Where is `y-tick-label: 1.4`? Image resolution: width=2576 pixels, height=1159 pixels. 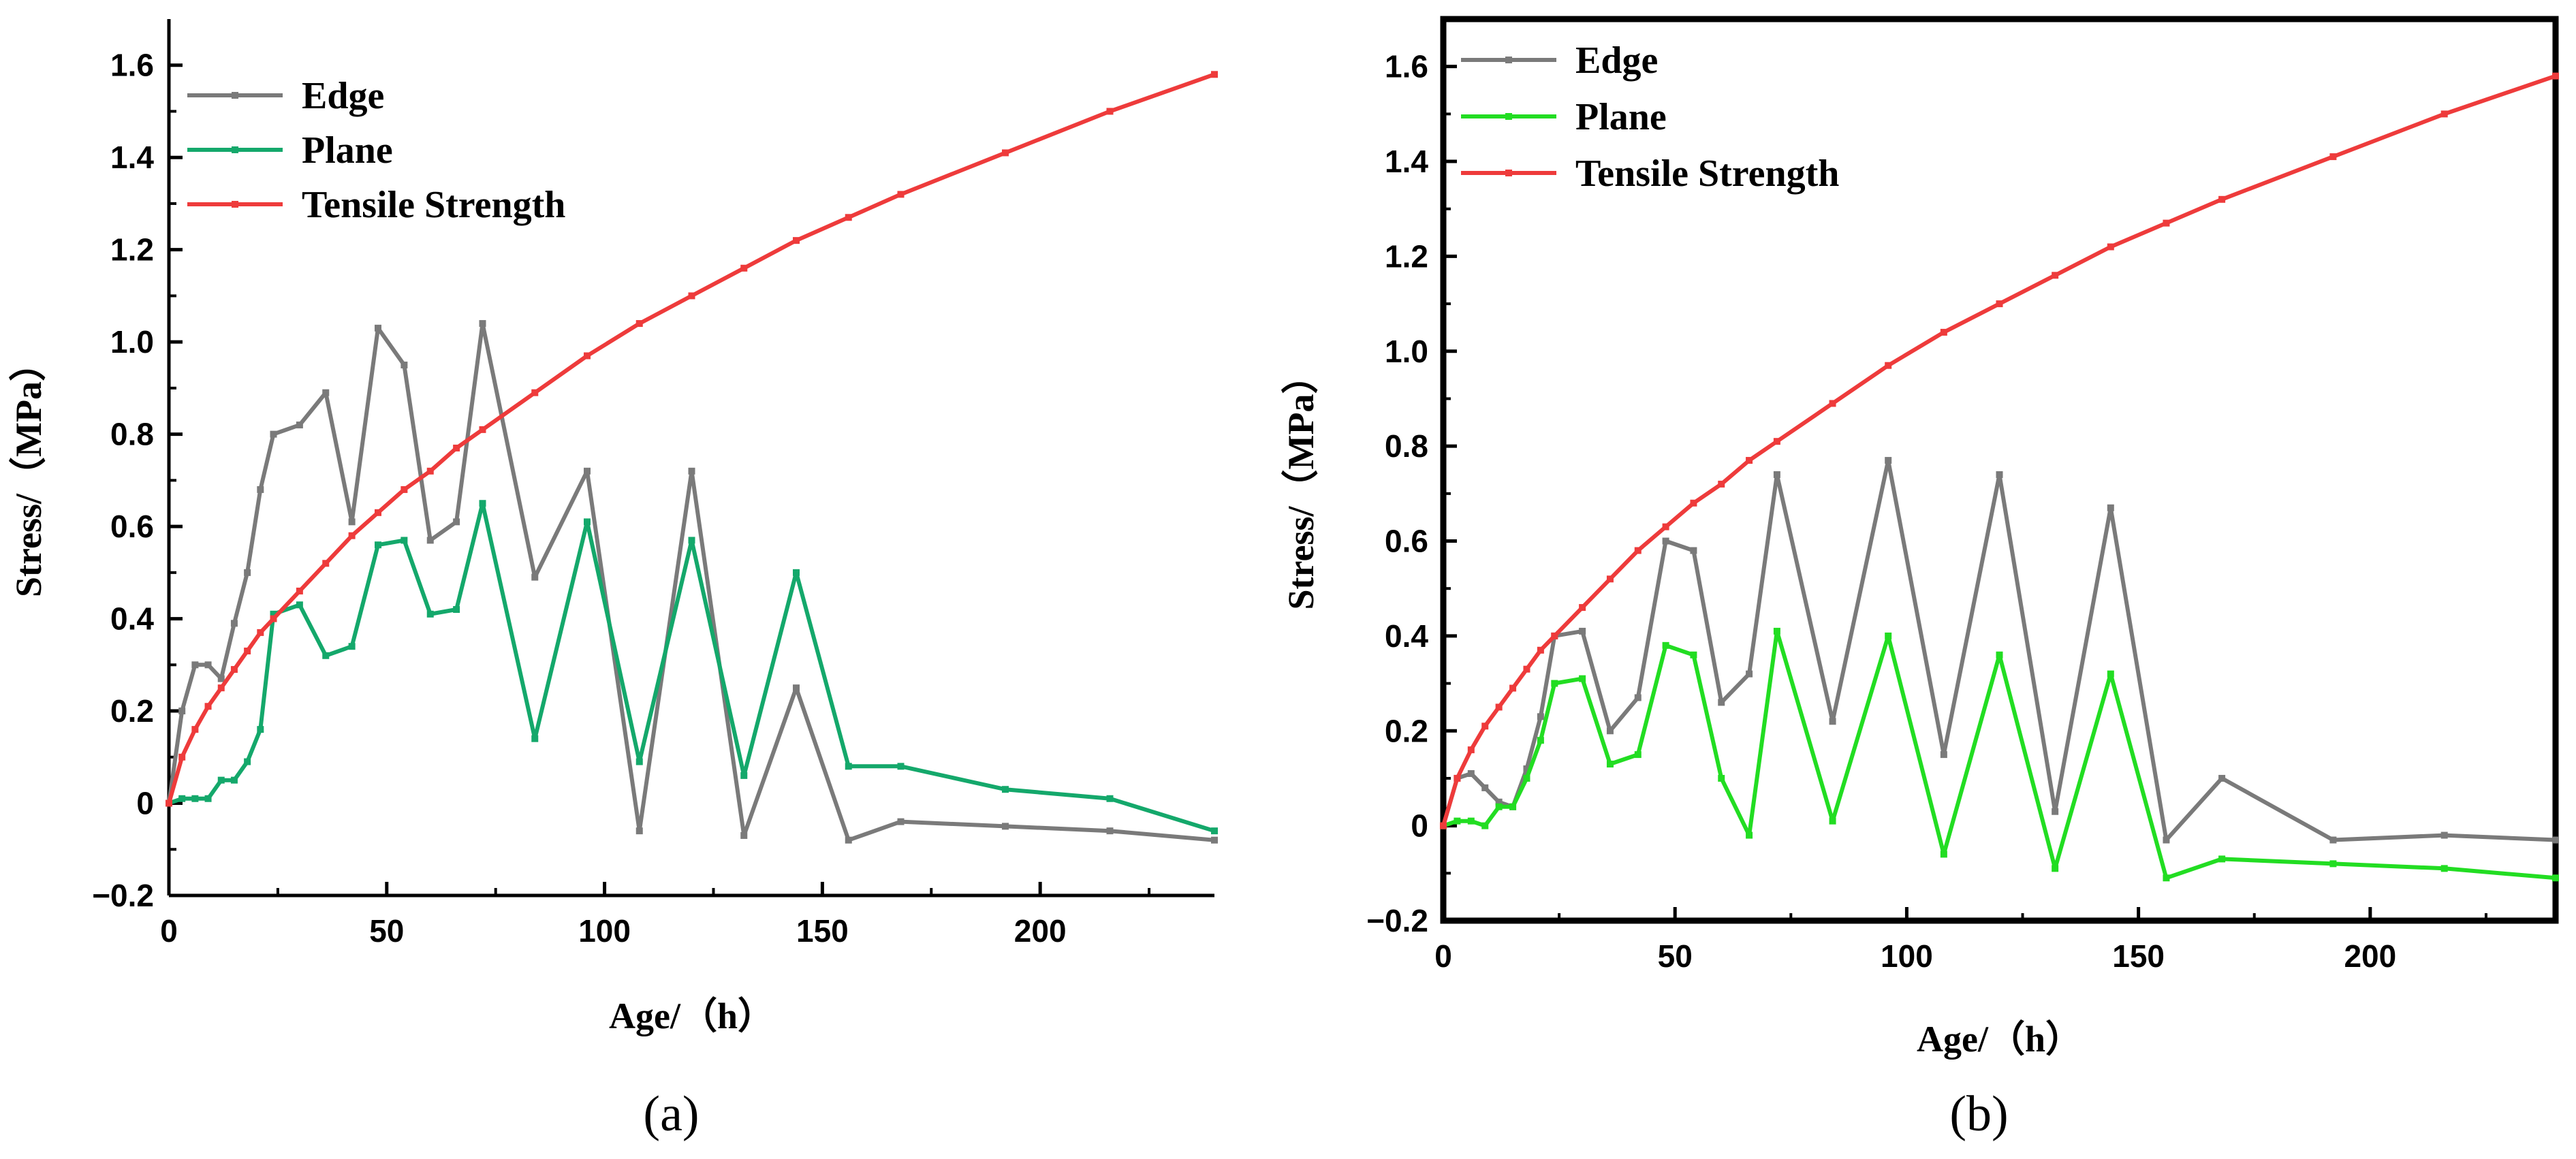
y-tick-label: 1.4 is located at coordinates (132, 158).